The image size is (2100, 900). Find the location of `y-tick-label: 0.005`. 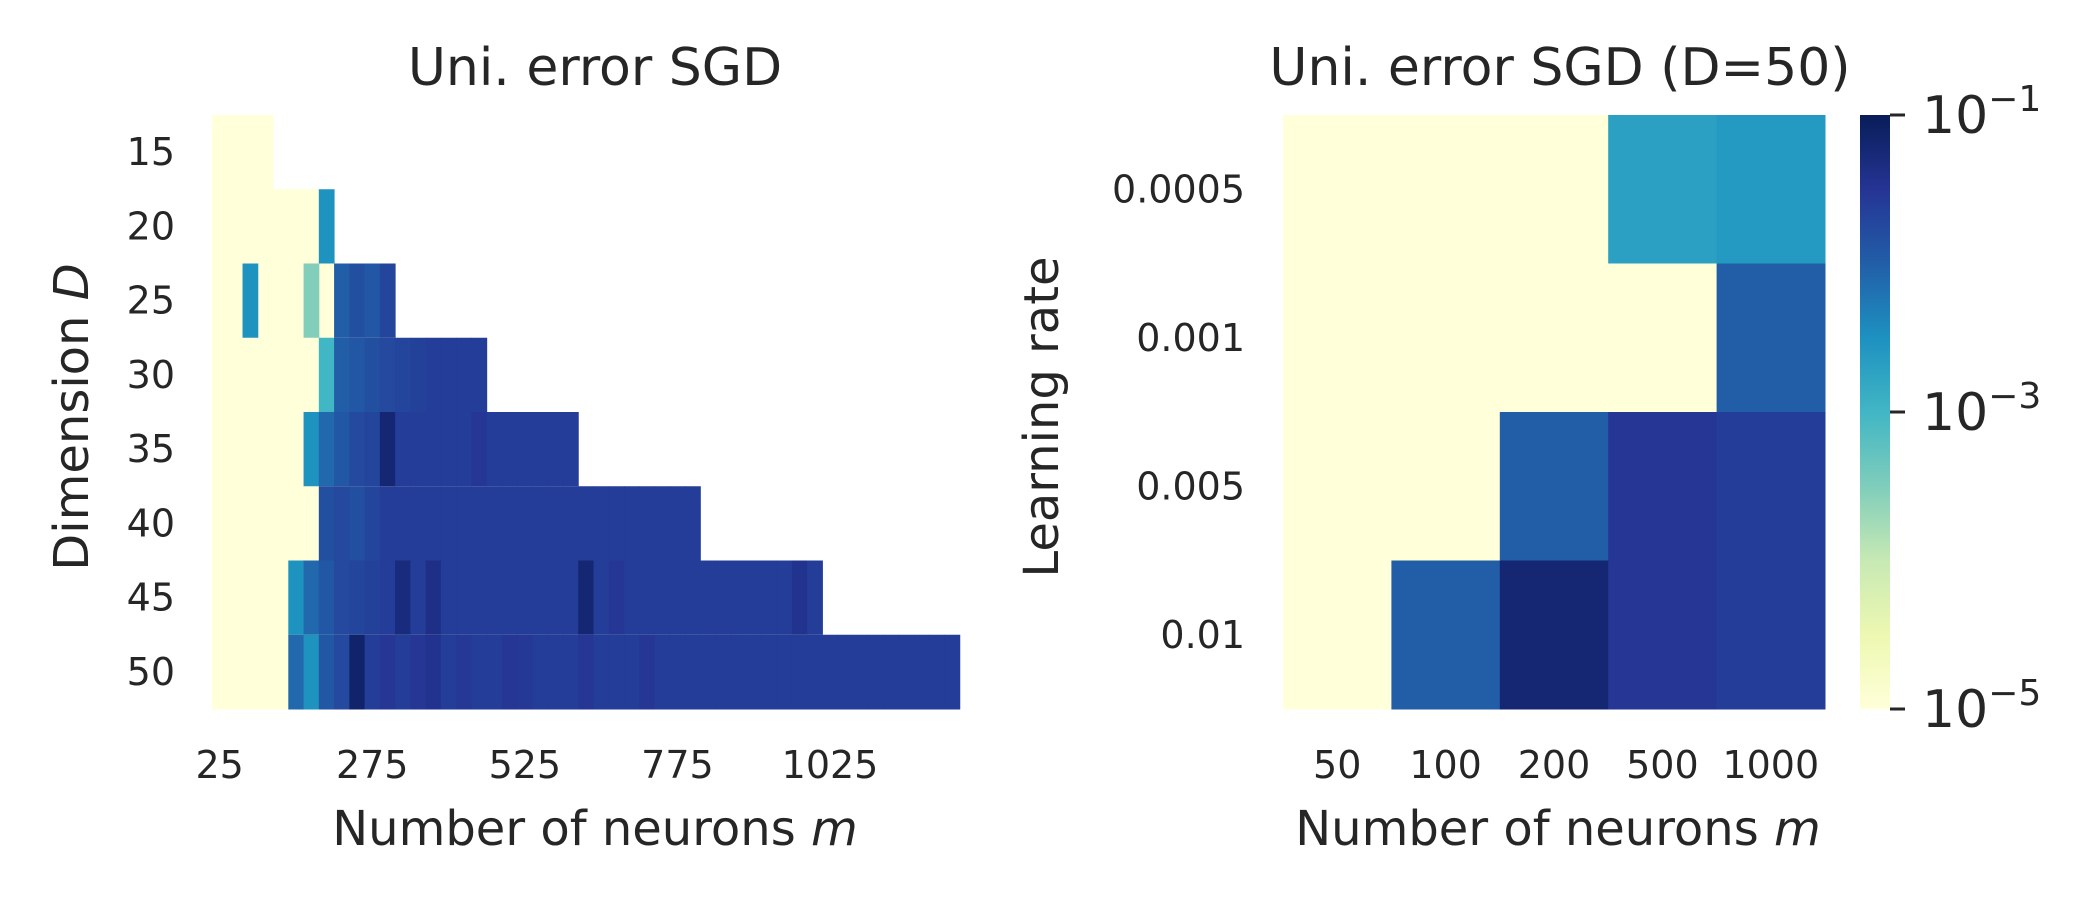

y-tick-label: 0.005 is located at coordinates (1190, 486).